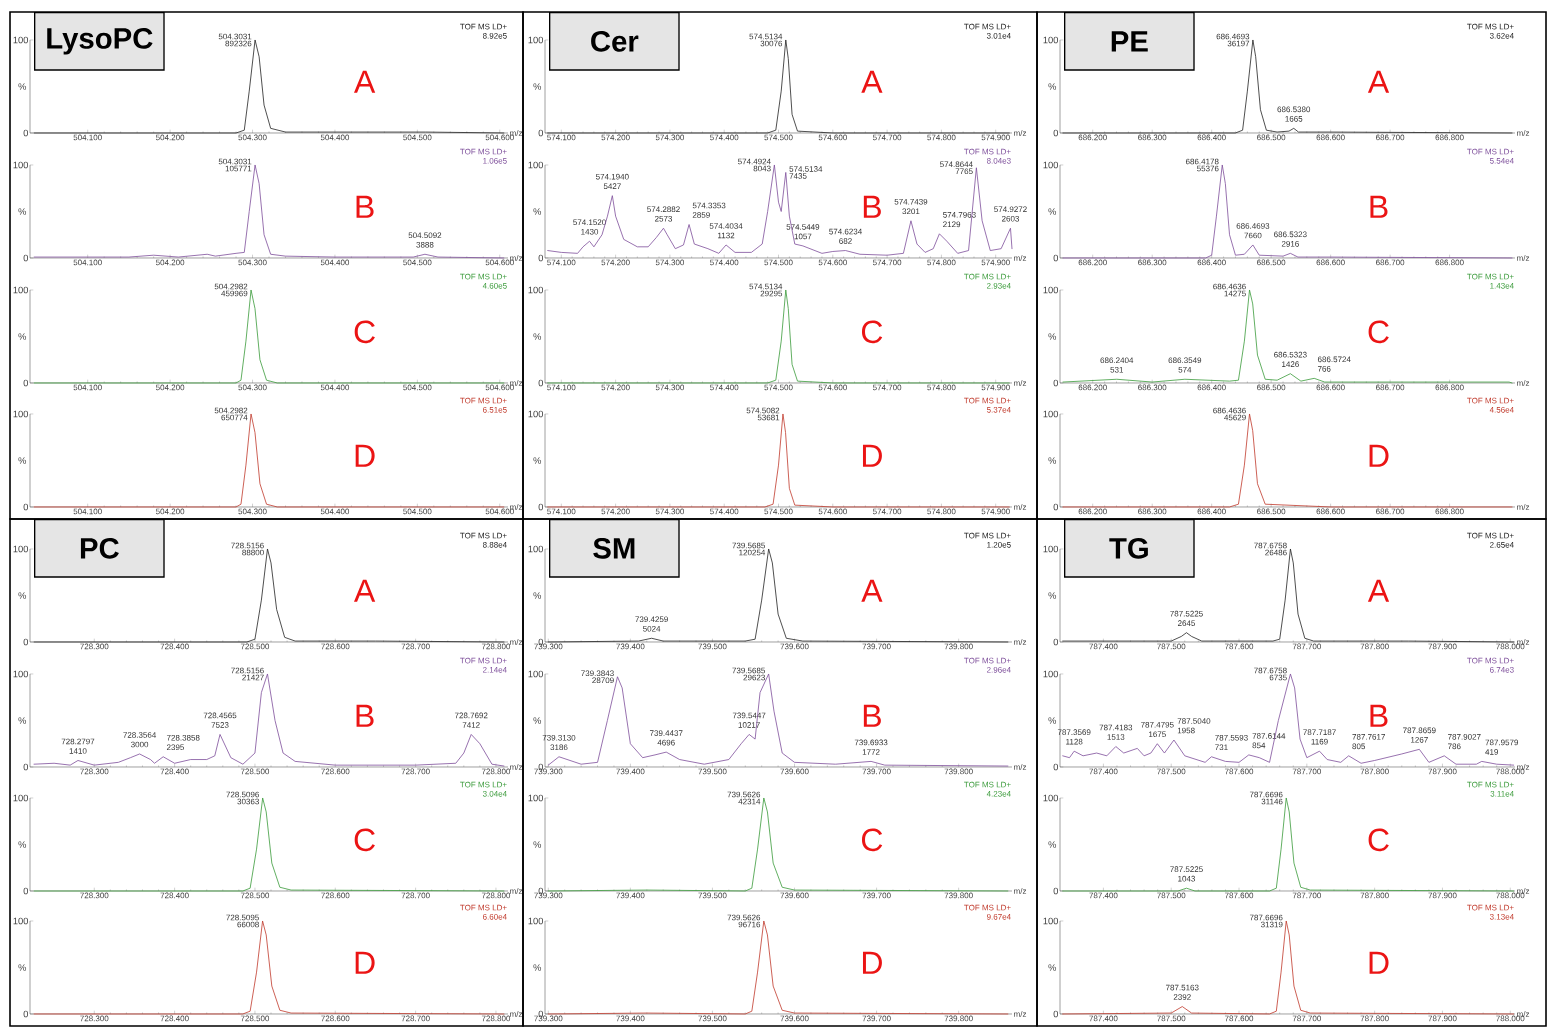 This screenshot has width=1547, height=1027. What do you see at coordinates (1306, 646) in the screenshot?
I see `x-tick-label: 787.700` at bounding box center [1306, 646].